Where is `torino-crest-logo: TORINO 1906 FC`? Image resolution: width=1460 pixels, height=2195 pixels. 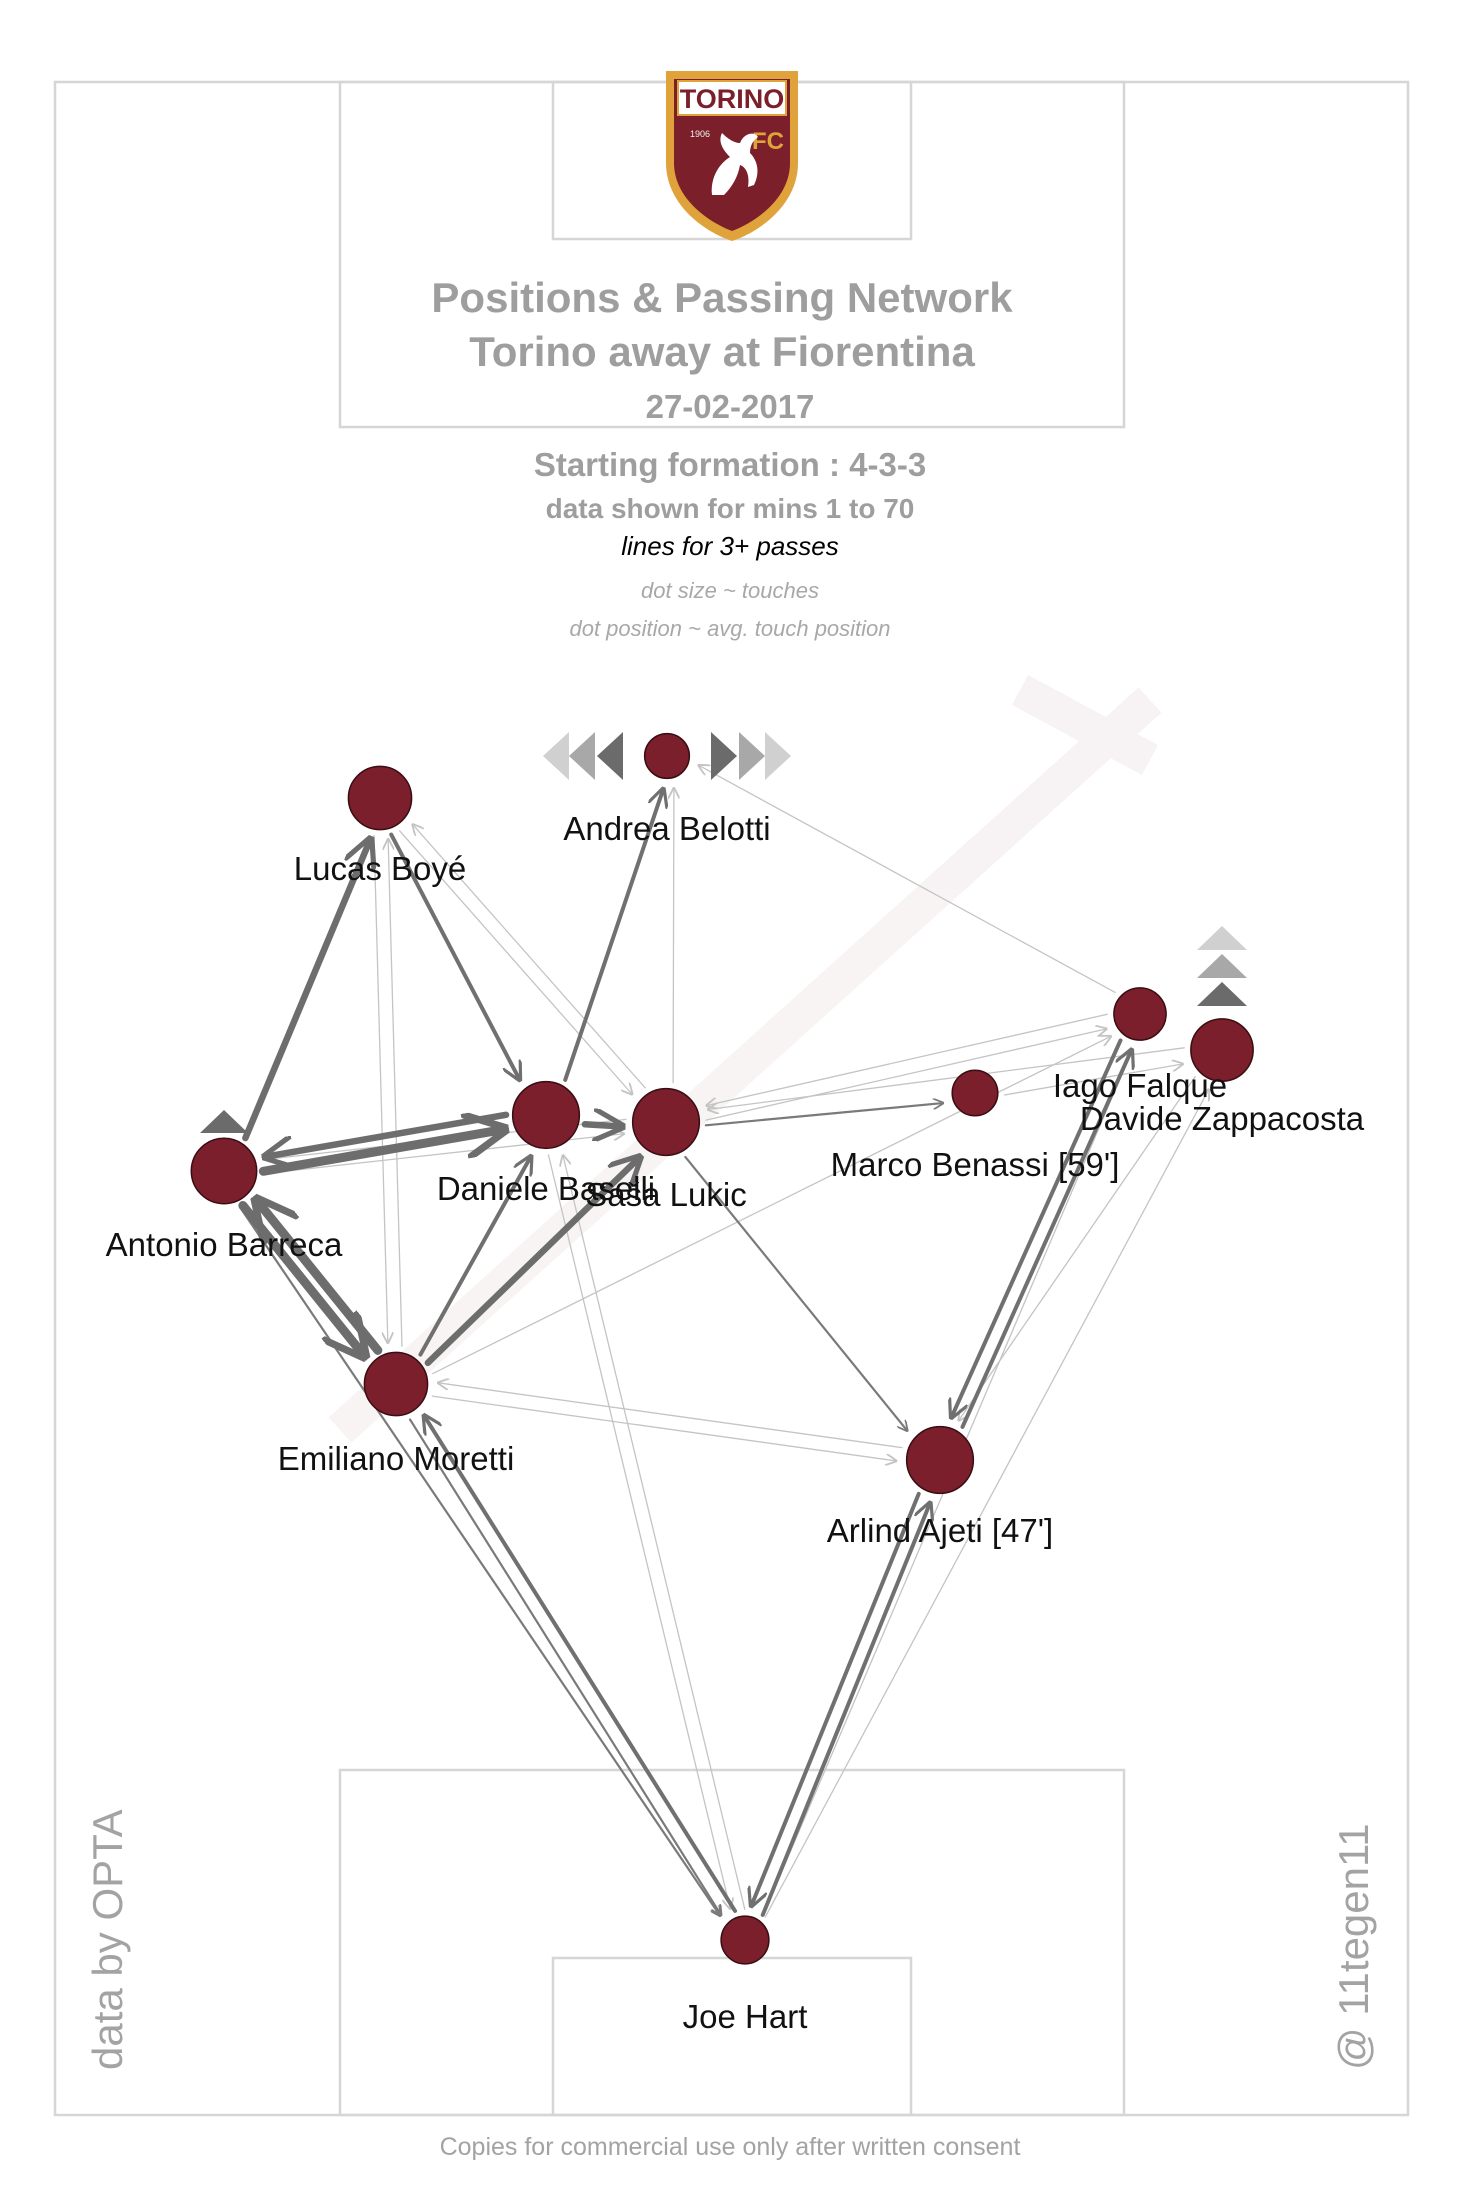 torino-crest-logo: TORINO 1906 FC is located at coordinates (732, 156).